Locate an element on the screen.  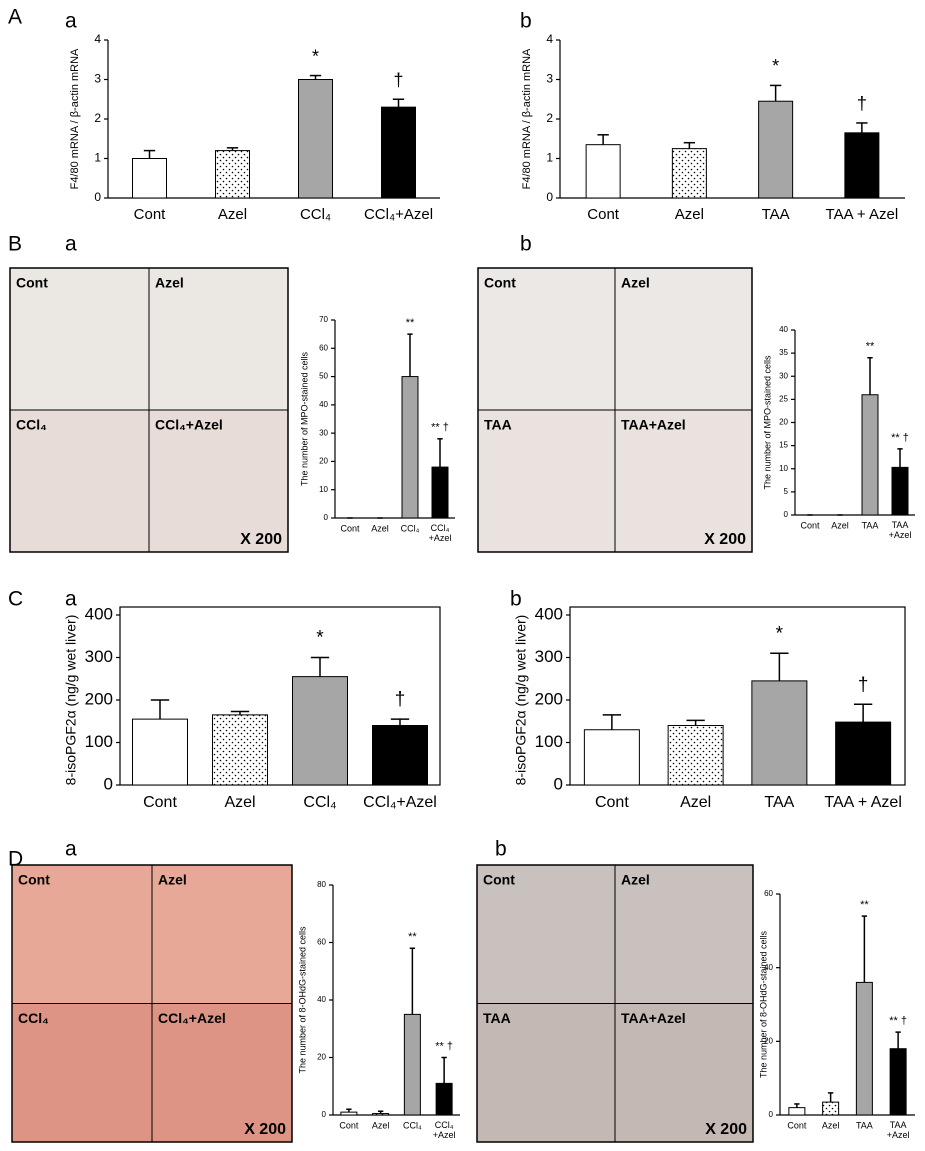
y-axis-label: 8-isoPGF2α (ng/g wet liver) is located at coordinates (71, 700).